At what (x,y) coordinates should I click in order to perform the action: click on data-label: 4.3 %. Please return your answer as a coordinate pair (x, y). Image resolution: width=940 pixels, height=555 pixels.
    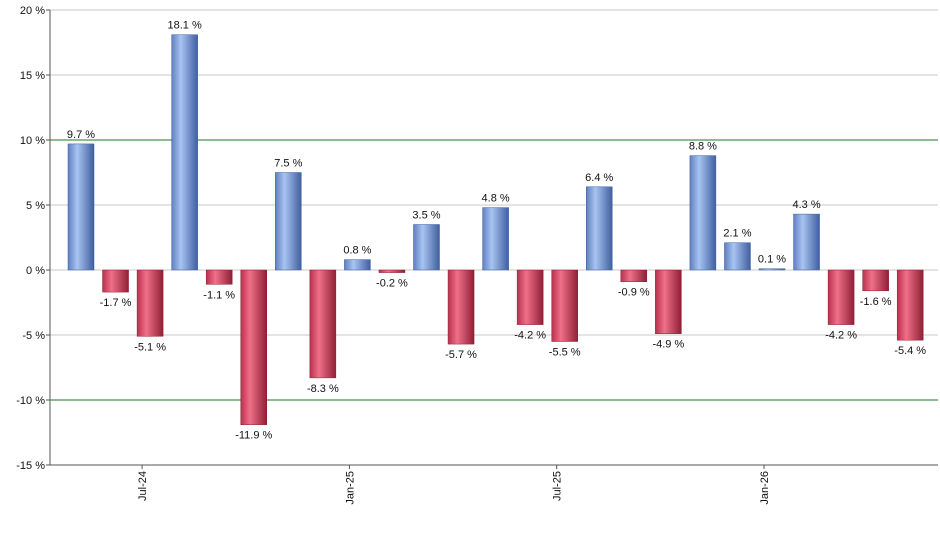
    Looking at the image, I should click on (806, 205).